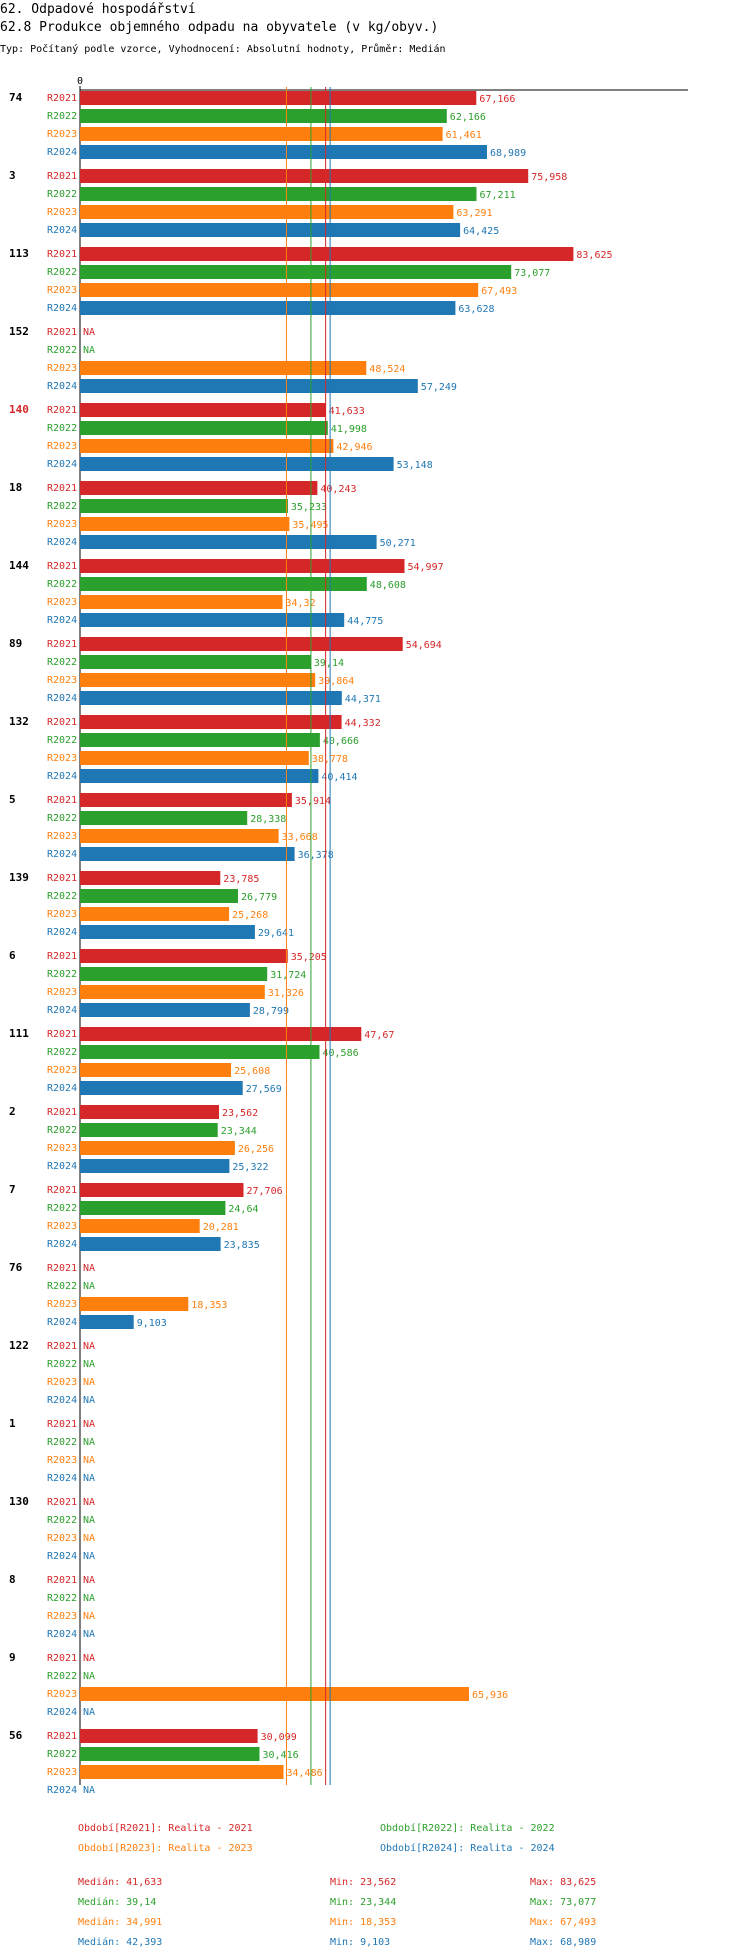 The width and height of the screenshot is (750, 1958). I want to click on data-label: 67,493, so click(499, 291).